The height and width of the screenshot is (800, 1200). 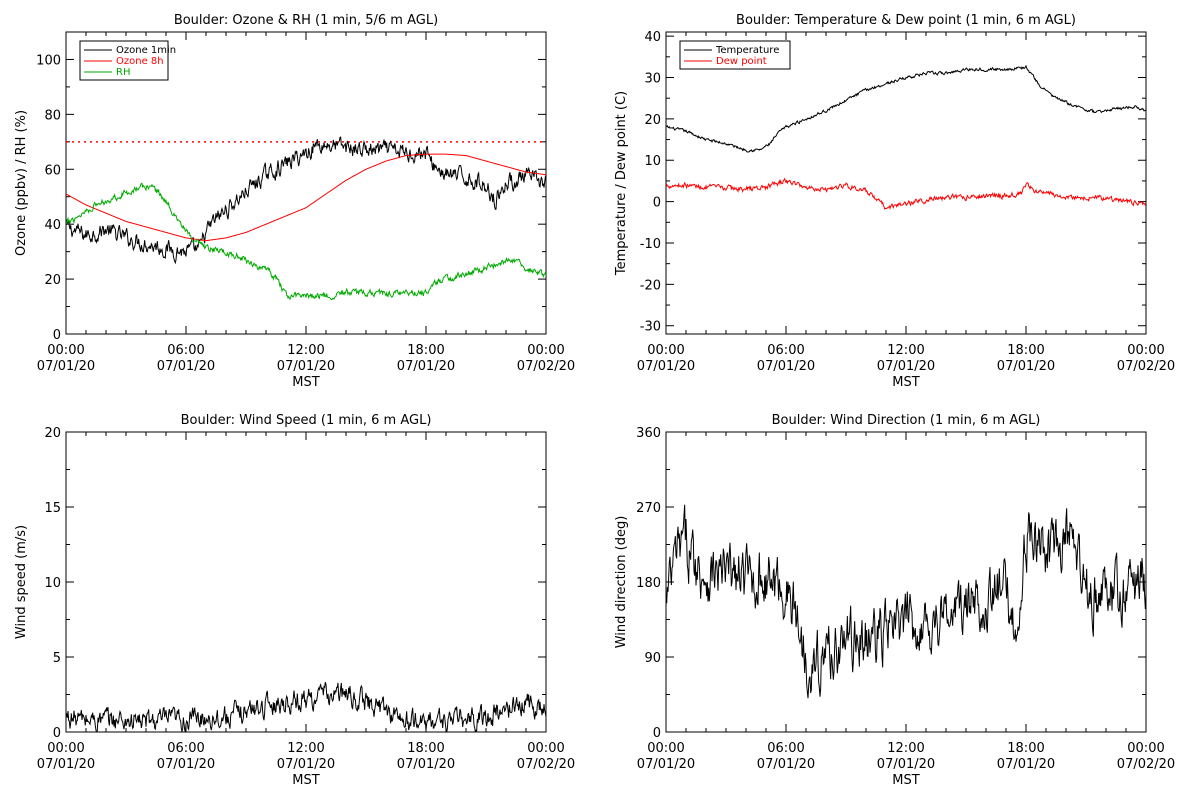 I want to click on legend-label: Dew point, so click(x=741, y=61).